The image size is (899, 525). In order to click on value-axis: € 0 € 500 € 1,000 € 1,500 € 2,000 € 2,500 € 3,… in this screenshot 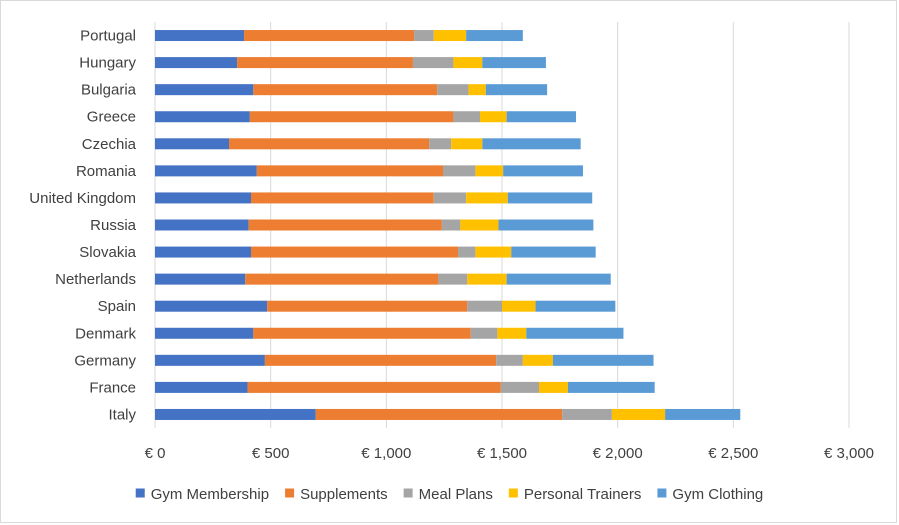, I will do `click(509, 453)`.